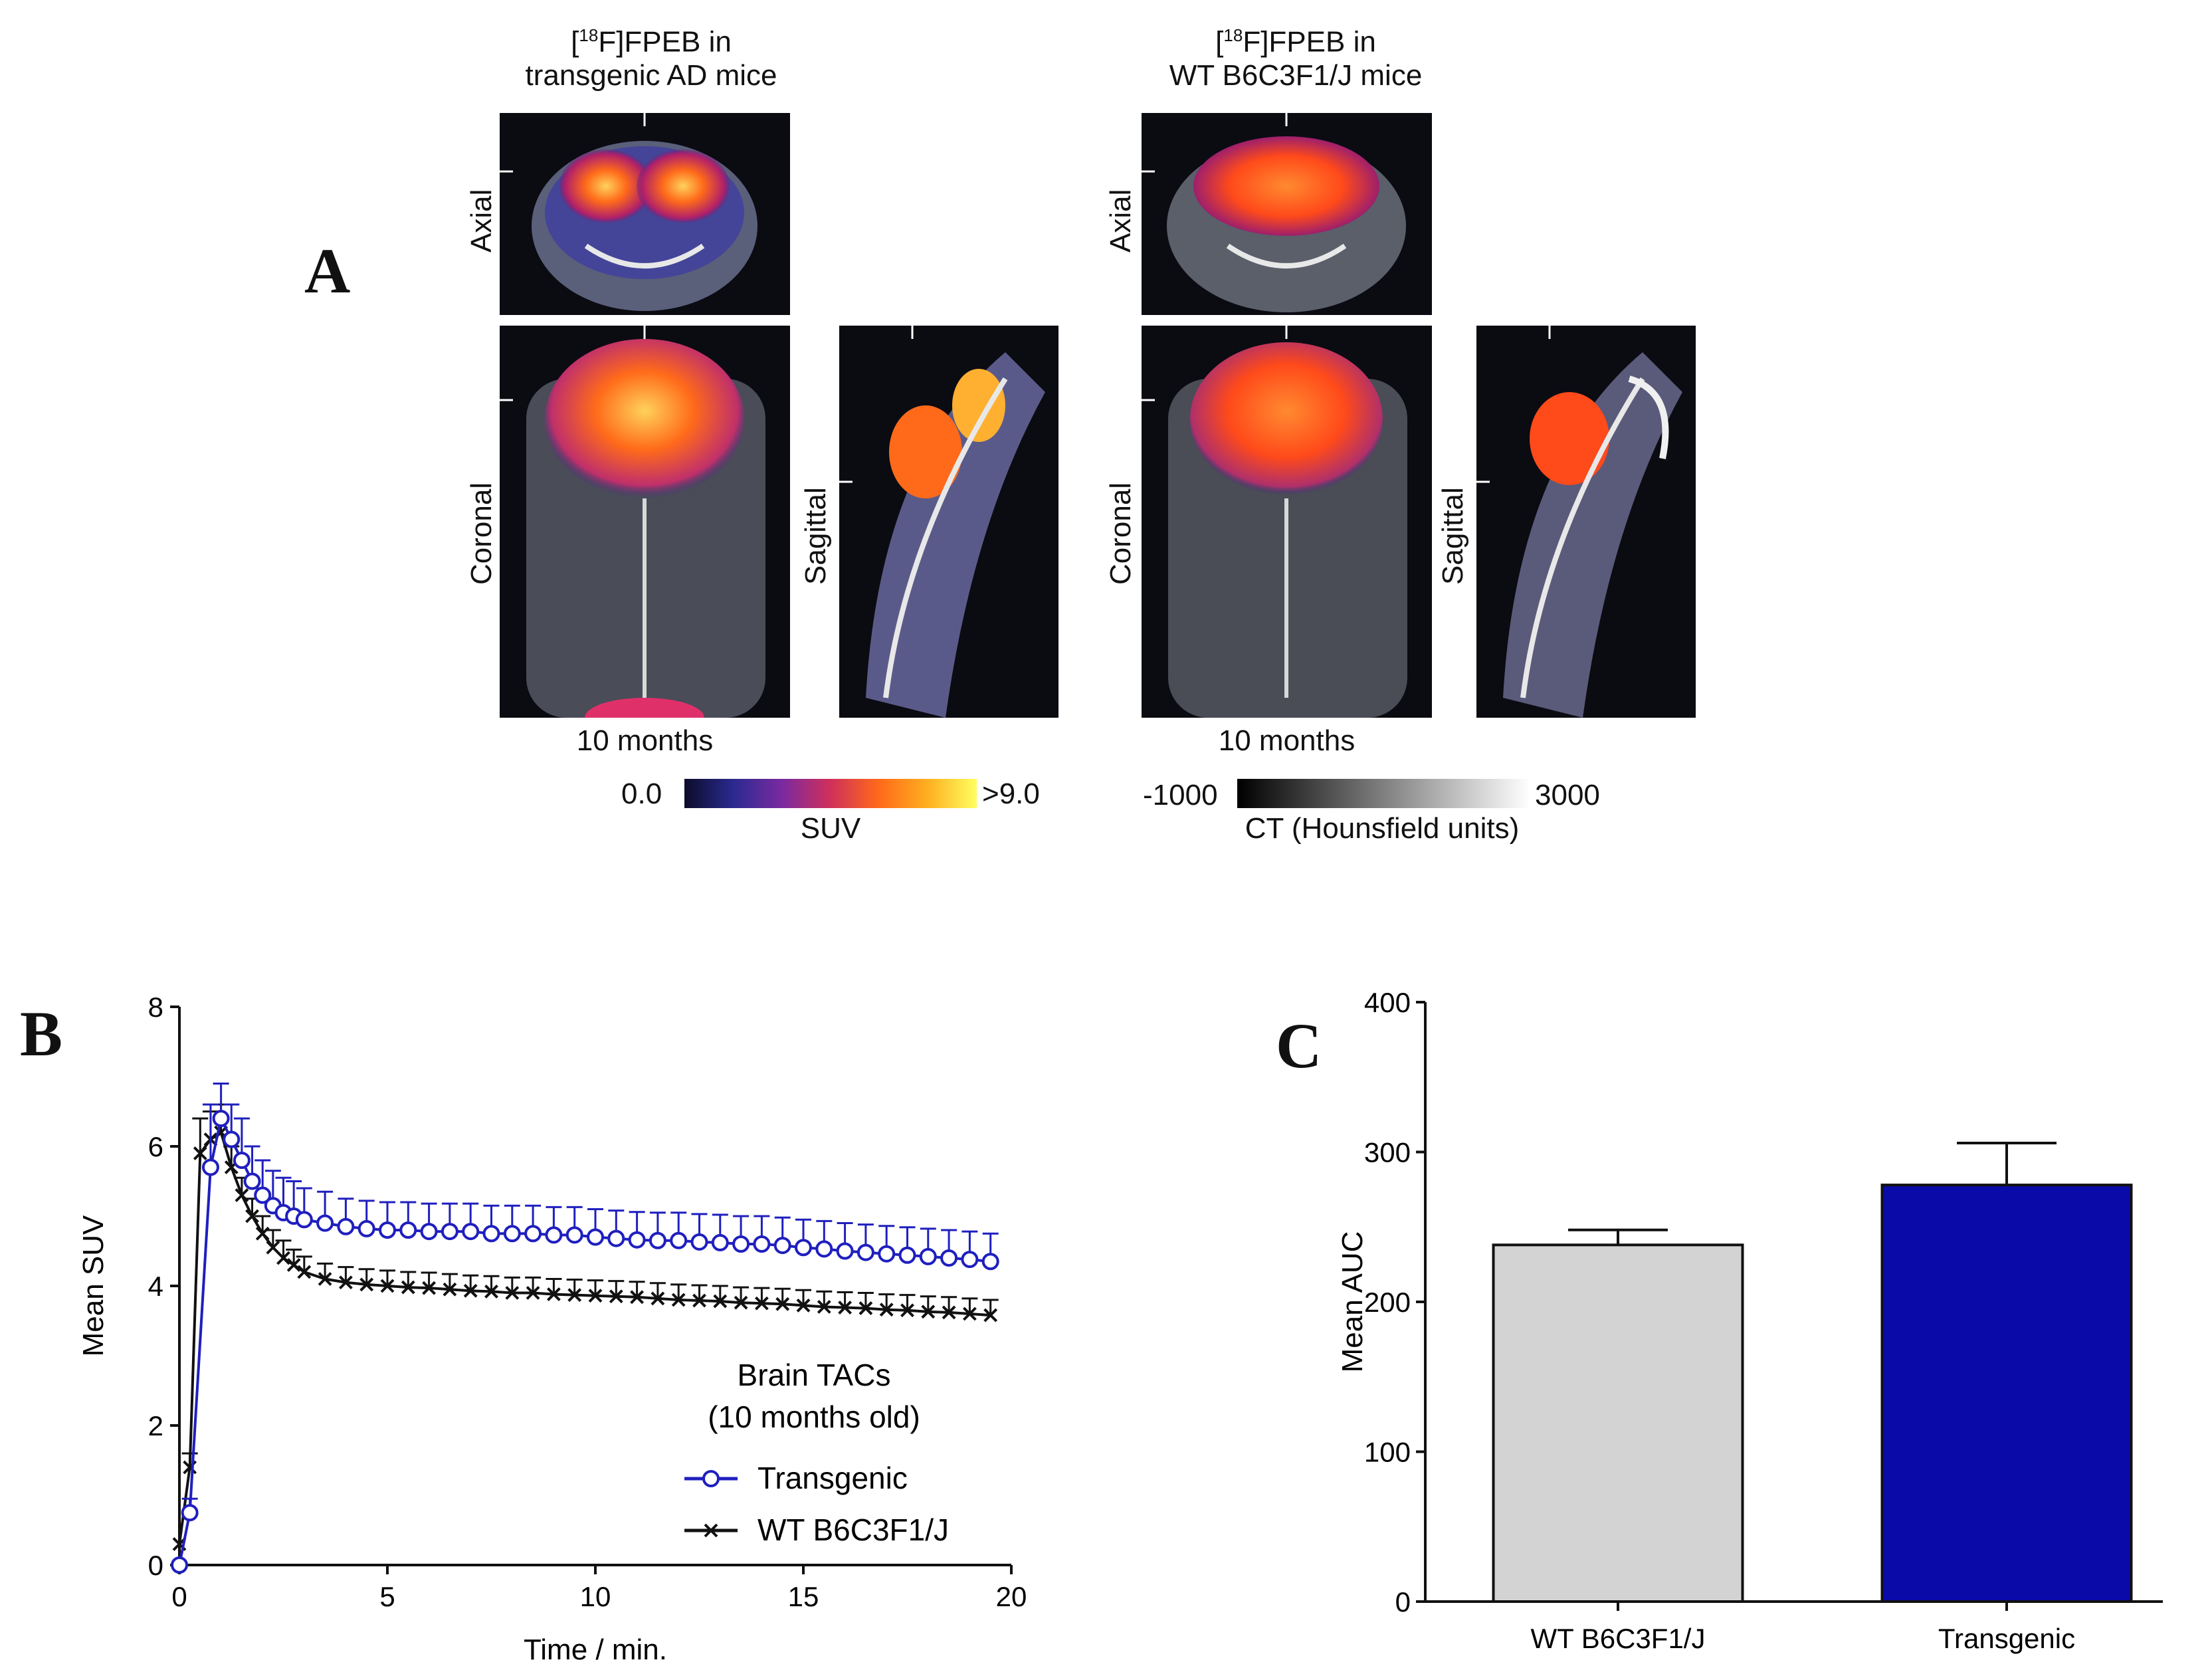  Describe the element at coordinates (2007, 1638) in the screenshot. I see `c-x-tick-label: Transgenic` at that location.